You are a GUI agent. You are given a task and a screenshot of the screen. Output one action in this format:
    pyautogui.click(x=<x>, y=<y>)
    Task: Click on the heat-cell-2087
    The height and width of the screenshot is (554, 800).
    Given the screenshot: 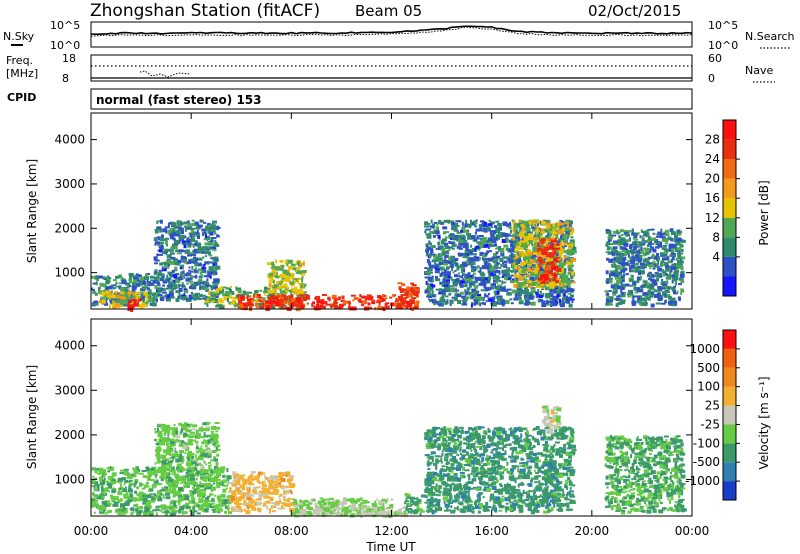 What is the action you would take?
    pyautogui.click(x=480, y=284)
    